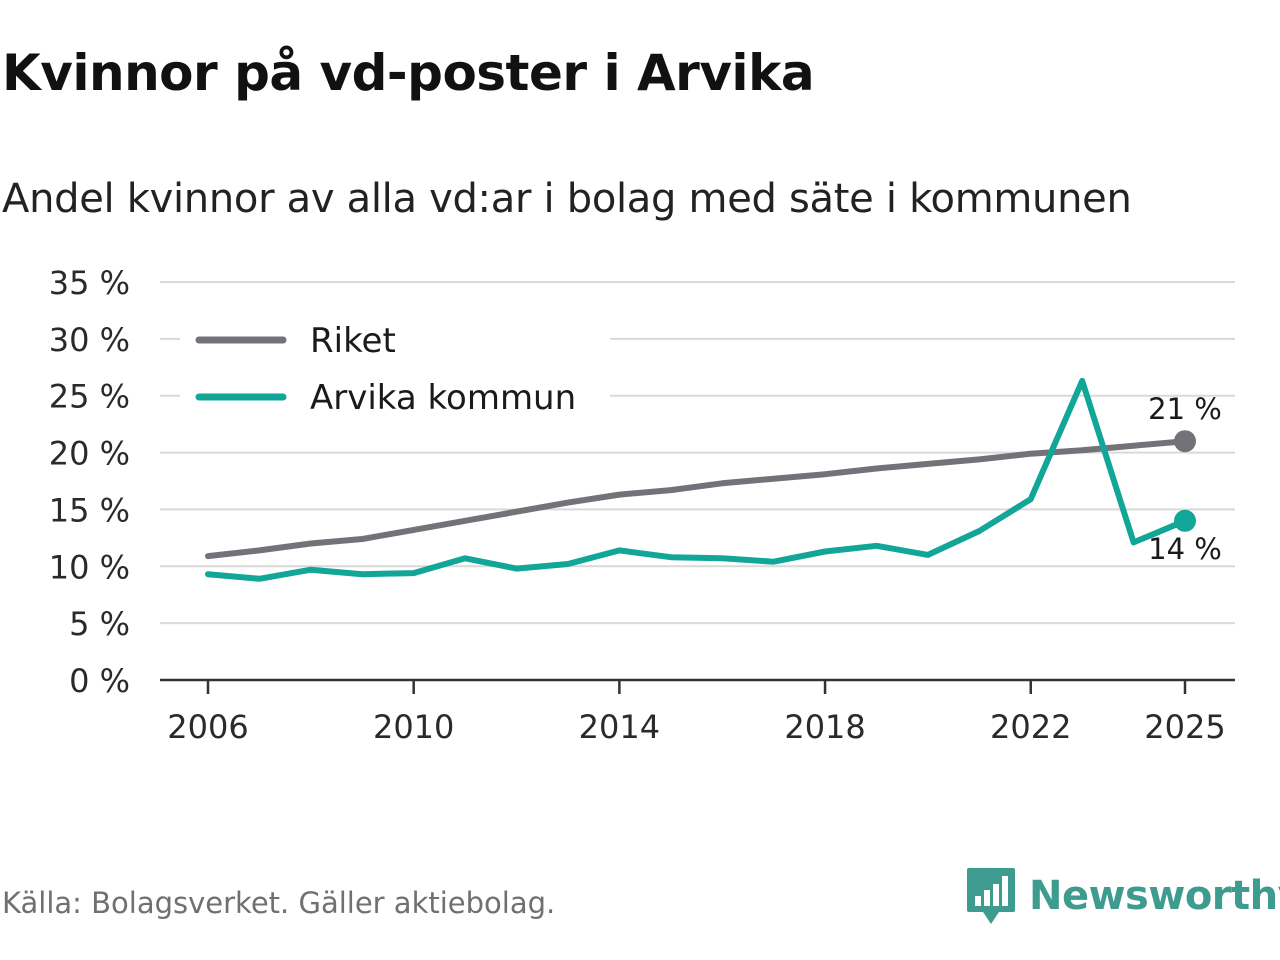 The image size is (1280, 960). Describe the element at coordinates (619, 727) in the screenshot. I see `x-tick-label: 2014` at that location.